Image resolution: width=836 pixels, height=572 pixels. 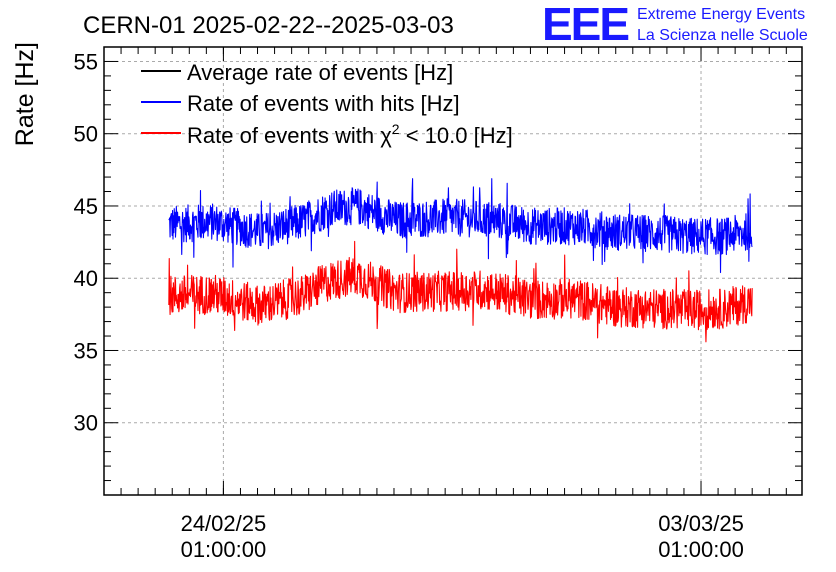 I want to click on eee-logo-mark: EEE, so click(x=585, y=25).